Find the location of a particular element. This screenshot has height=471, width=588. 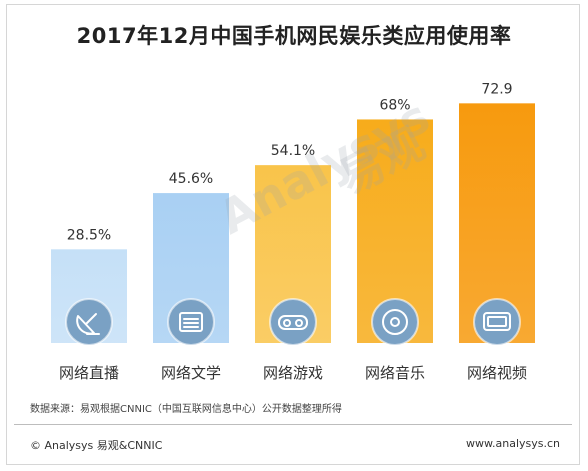

satellite-dish-icon is located at coordinates (89, 322).